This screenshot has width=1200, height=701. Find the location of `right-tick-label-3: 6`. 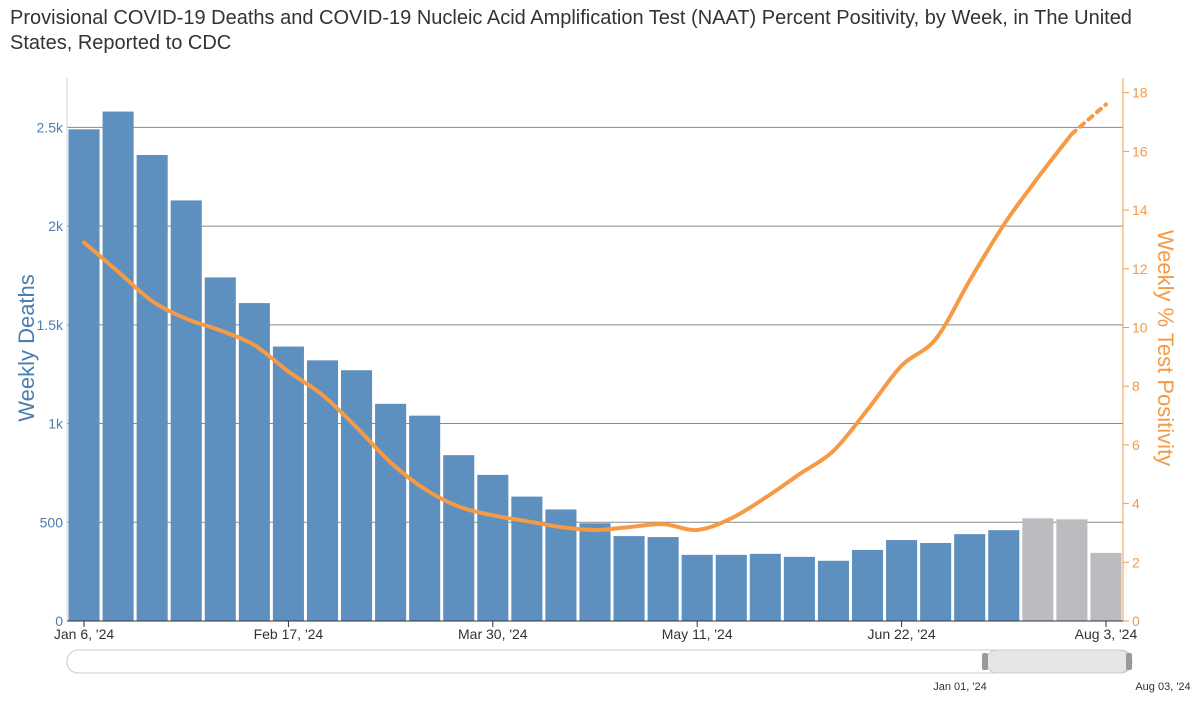

right-tick-label-3: 6 is located at coordinates (1136, 445).